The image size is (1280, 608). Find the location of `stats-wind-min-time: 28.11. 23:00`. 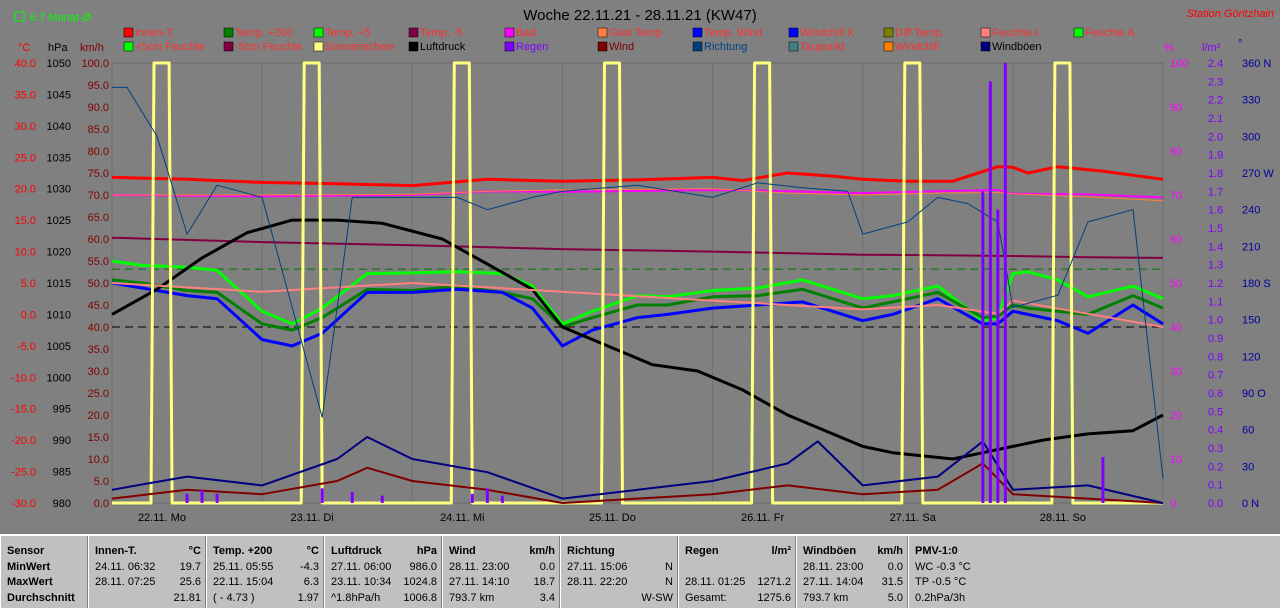

stats-wind-min-time: 28.11. 23:00 is located at coordinates (479, 566).